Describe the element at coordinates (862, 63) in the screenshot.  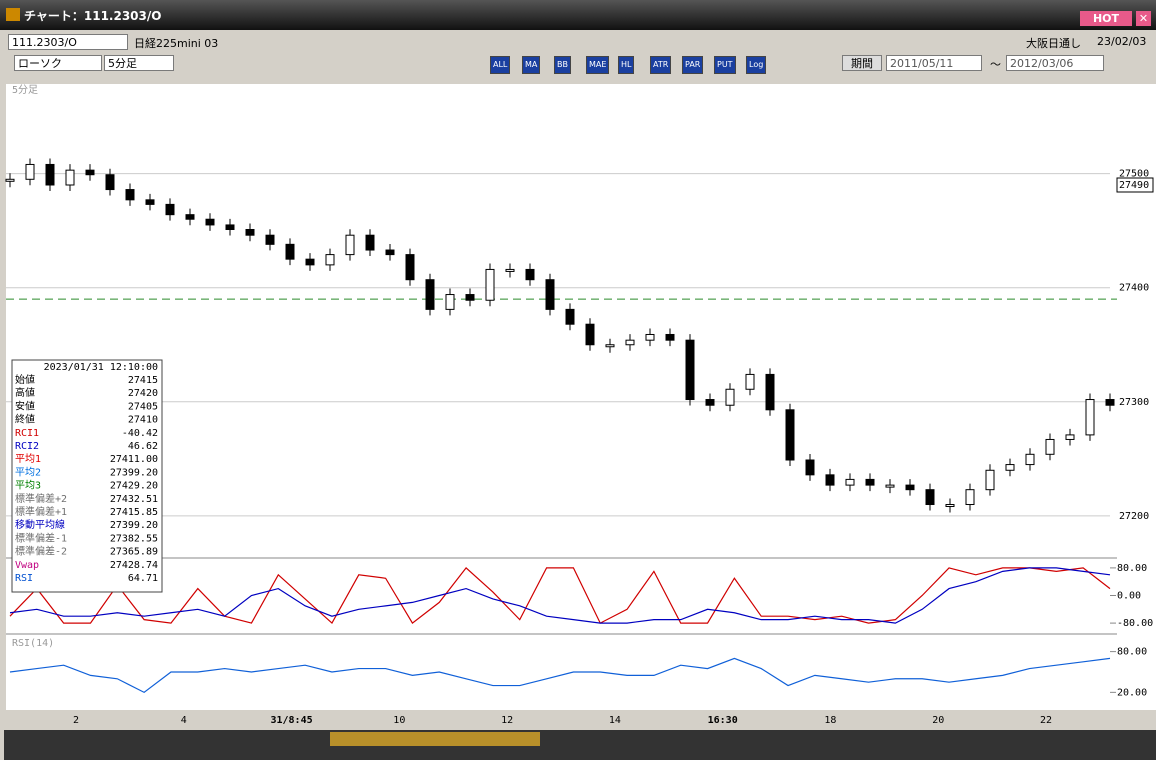
I see `period-button: 期間` at that location.